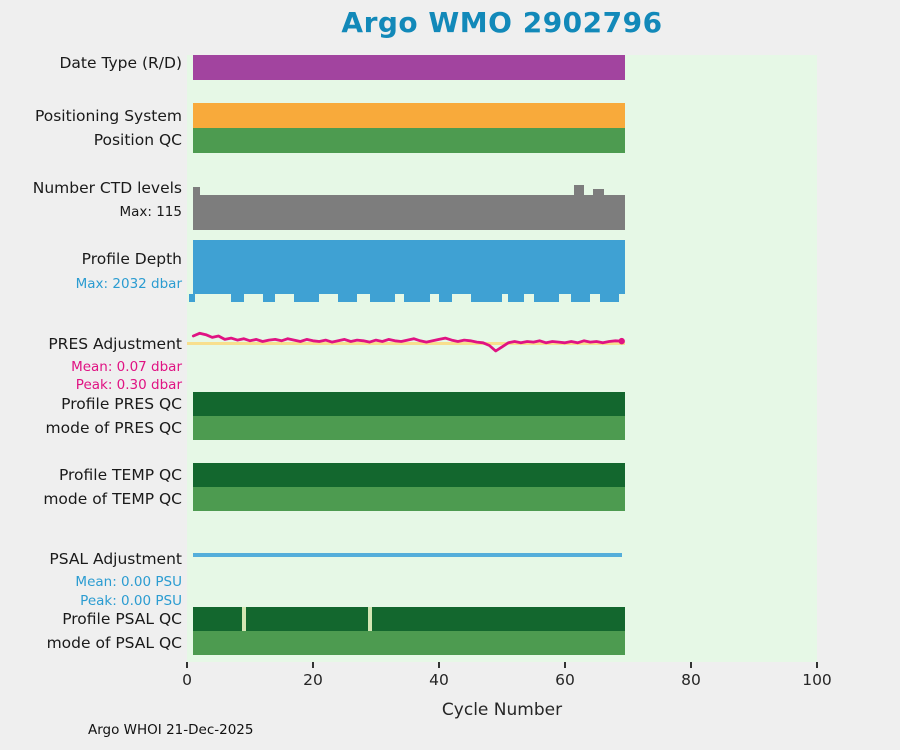 This screenshot has height=750, width=900. What do you see at coordinates (150, 212) in the screenshot?
I see `row-label-number-ctd-levels-sub1: Max: 115` at bounding box center [150, 212].